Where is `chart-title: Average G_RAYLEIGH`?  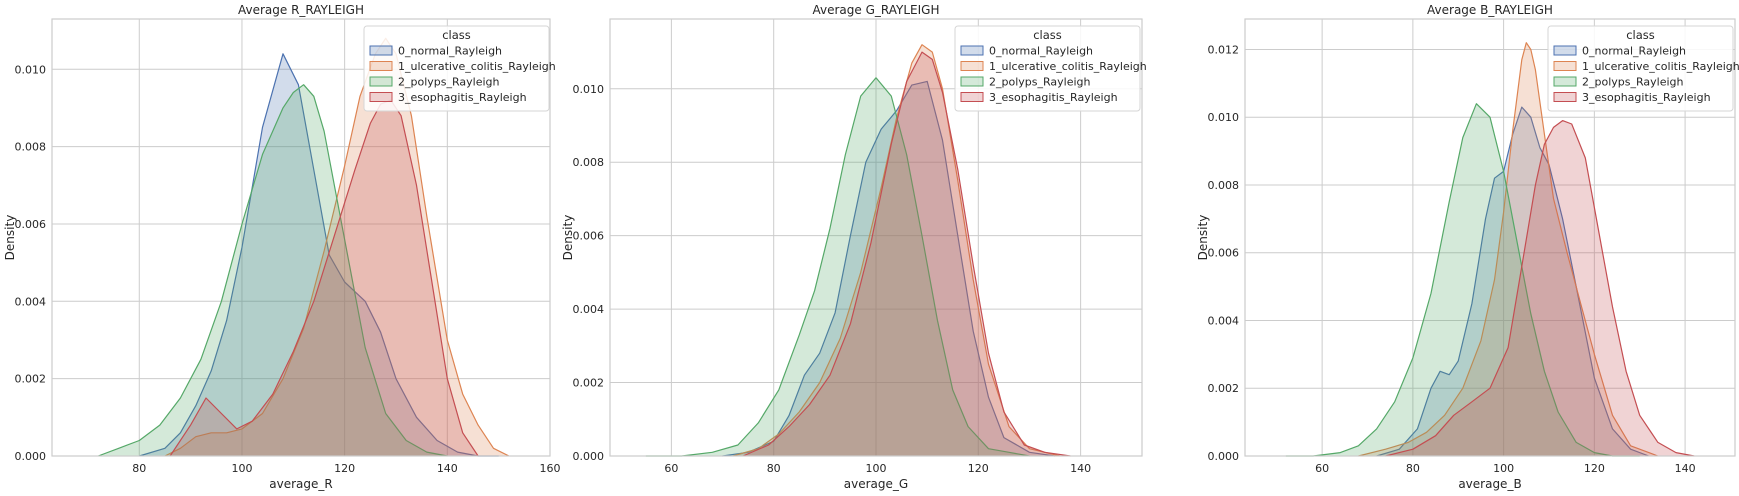
chart-title: Average G_RAYLEIGH is located at coordinates (876, 10).